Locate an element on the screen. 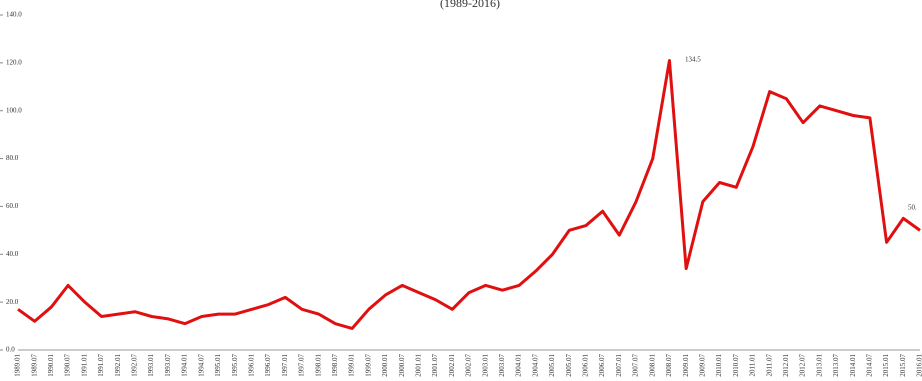 The height and width of the screenshot is (381, 922). x-tick-label: 2010.01 is located at coordinates (719, 365).